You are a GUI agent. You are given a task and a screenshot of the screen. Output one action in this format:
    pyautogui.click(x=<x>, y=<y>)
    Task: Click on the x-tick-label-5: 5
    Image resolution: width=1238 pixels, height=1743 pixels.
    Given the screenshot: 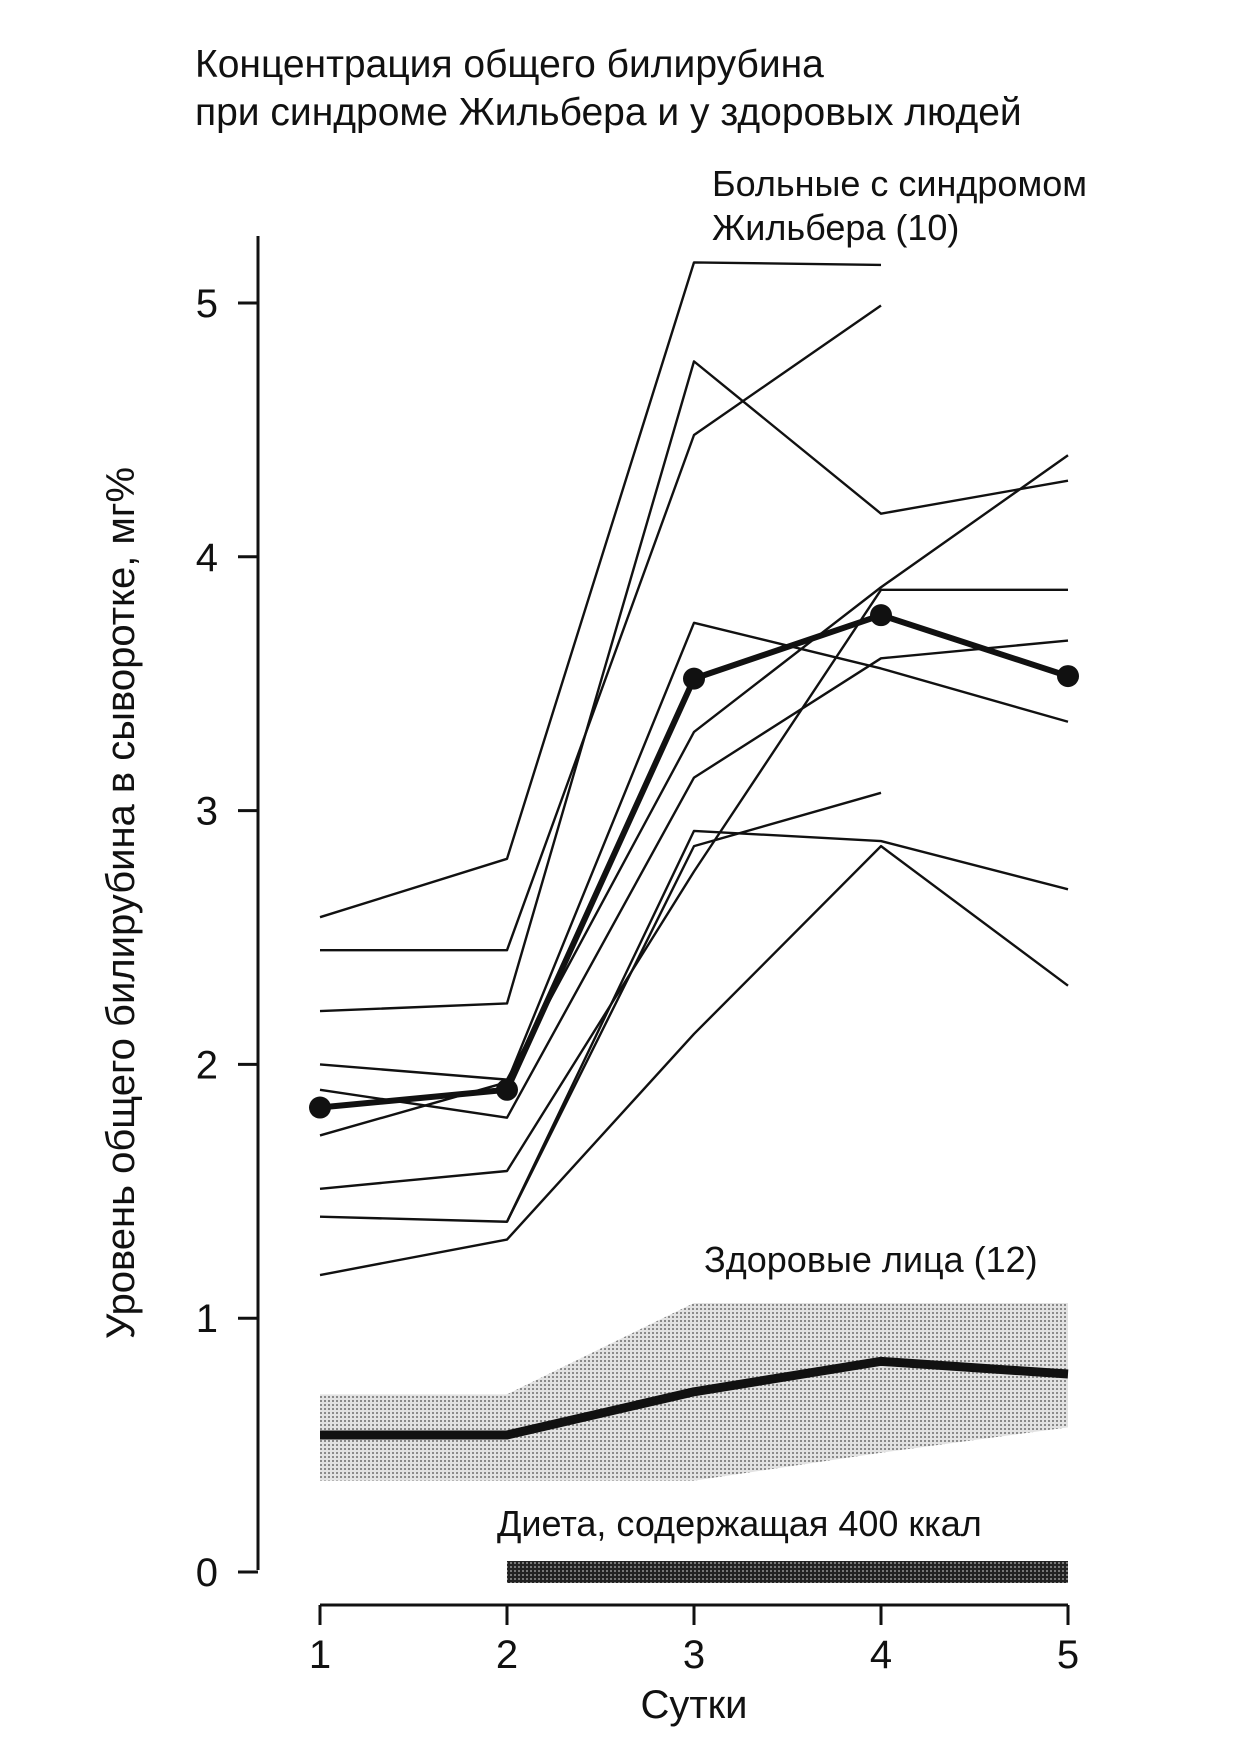 What is the action you would take?
    pyautogui.click(x=1068, y=1655)
    